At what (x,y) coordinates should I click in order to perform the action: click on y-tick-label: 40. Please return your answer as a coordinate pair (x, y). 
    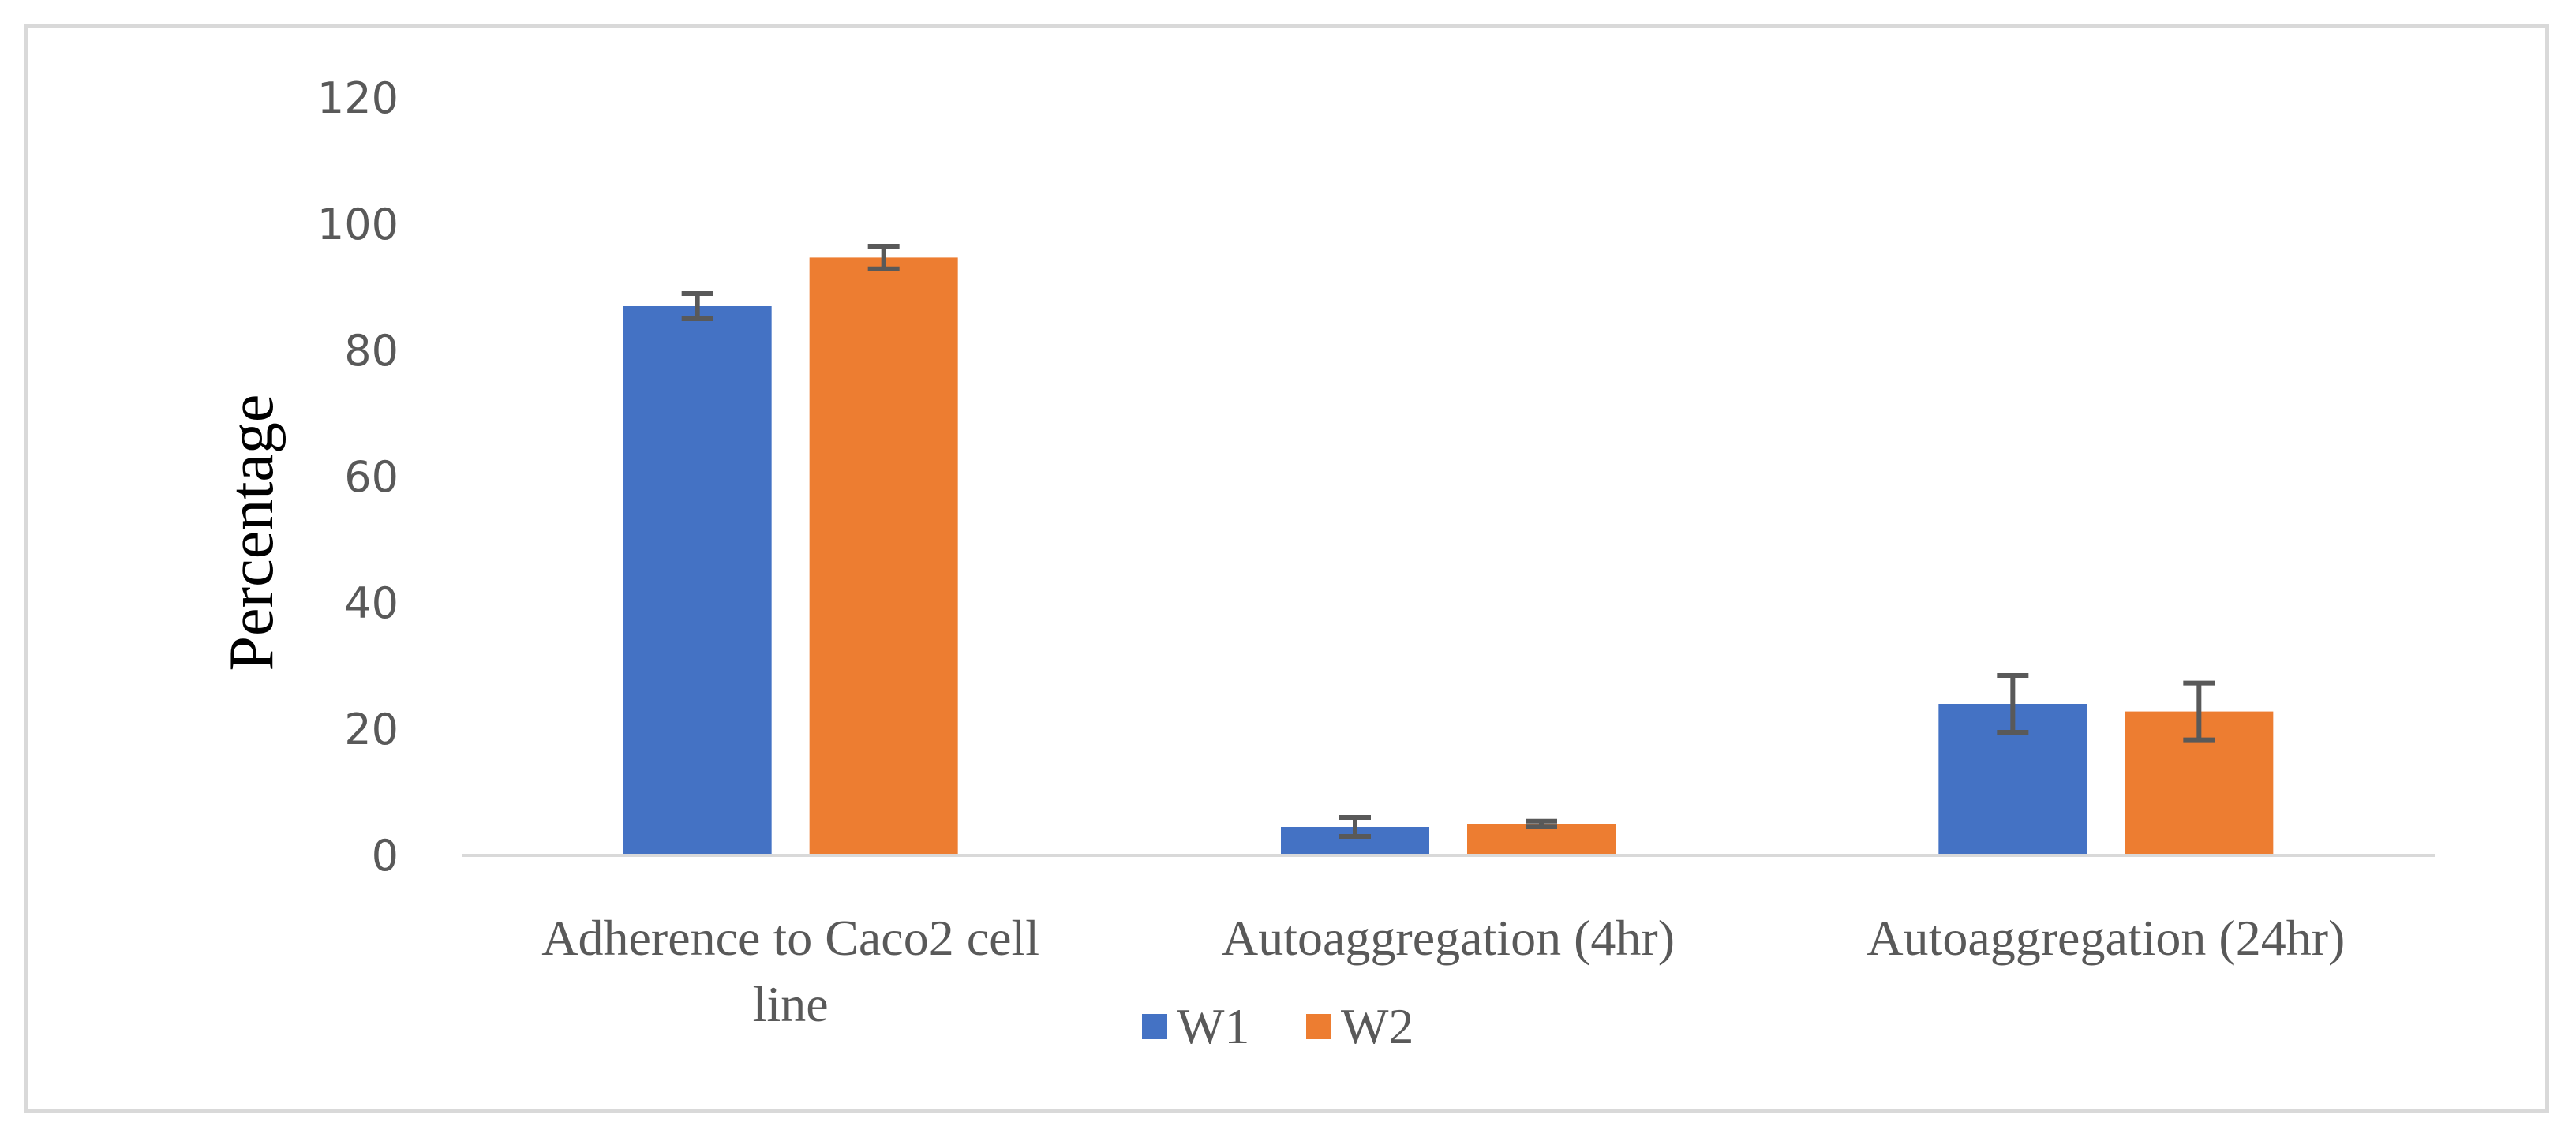
    Looking at the image, I should click on (371, 603).